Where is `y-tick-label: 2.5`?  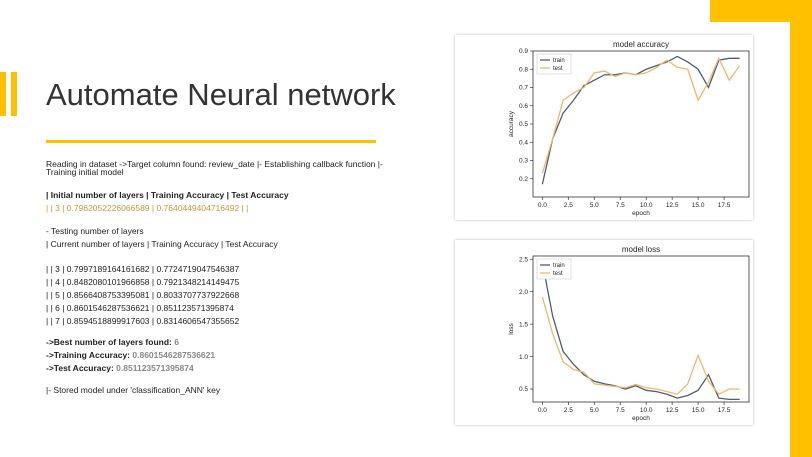 y-tick-label: 2.5 is located at coordinates (523, 259).